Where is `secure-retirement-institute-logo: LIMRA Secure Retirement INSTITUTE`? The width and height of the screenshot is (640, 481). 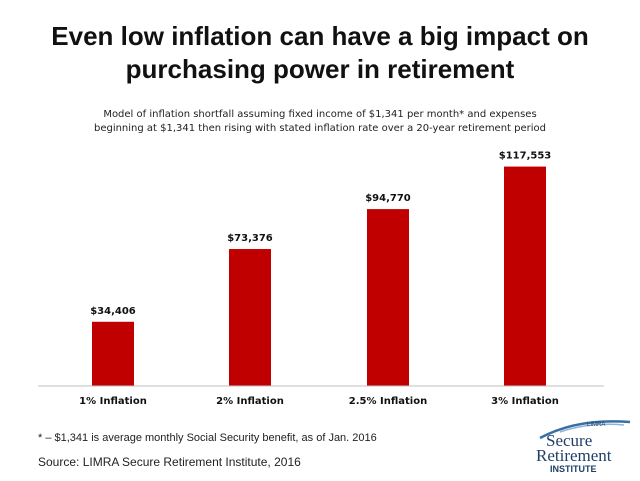 secure-retirement-institute-logo: LIMRA Secure Retirement INSTITUTE is located at coordinates (583, 447).